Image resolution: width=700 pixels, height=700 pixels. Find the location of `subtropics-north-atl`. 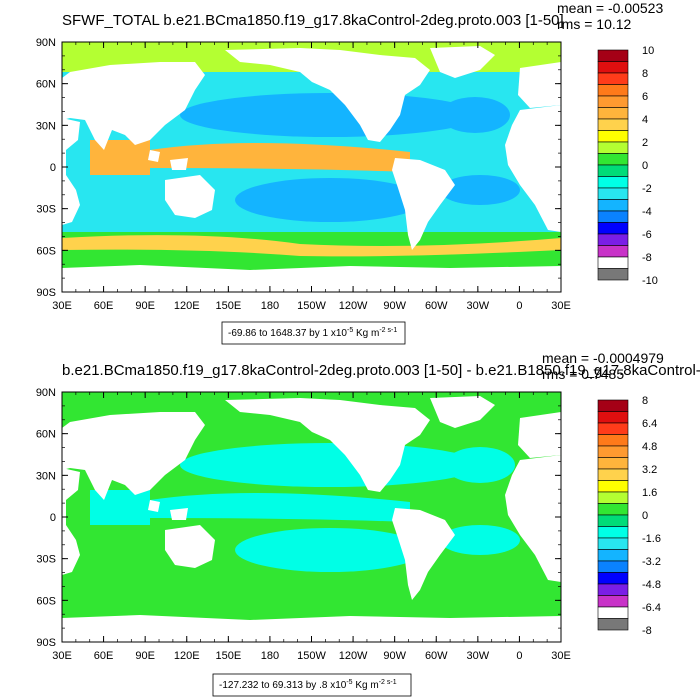

subtropics-north-atl is located at coordinates (475, 115).